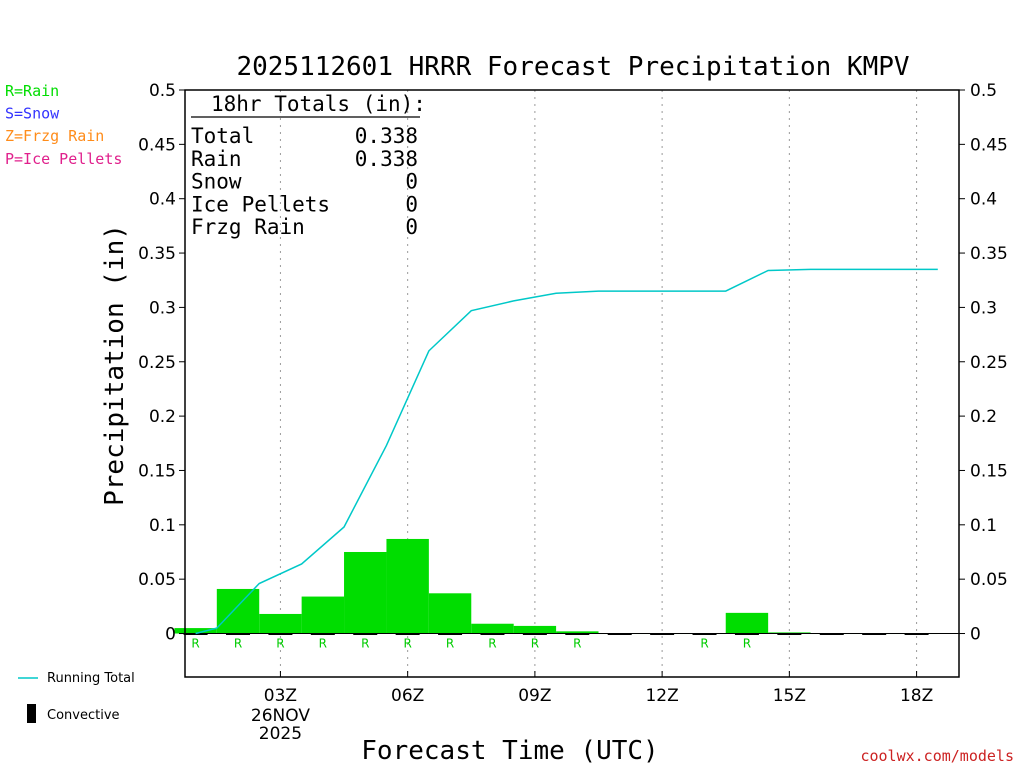 The image size is (1024, 768). What do you see at coordinates (280, 696) in the screenshot?
I see `x-tick-label: 03Z` at bounding box center [280, 696].